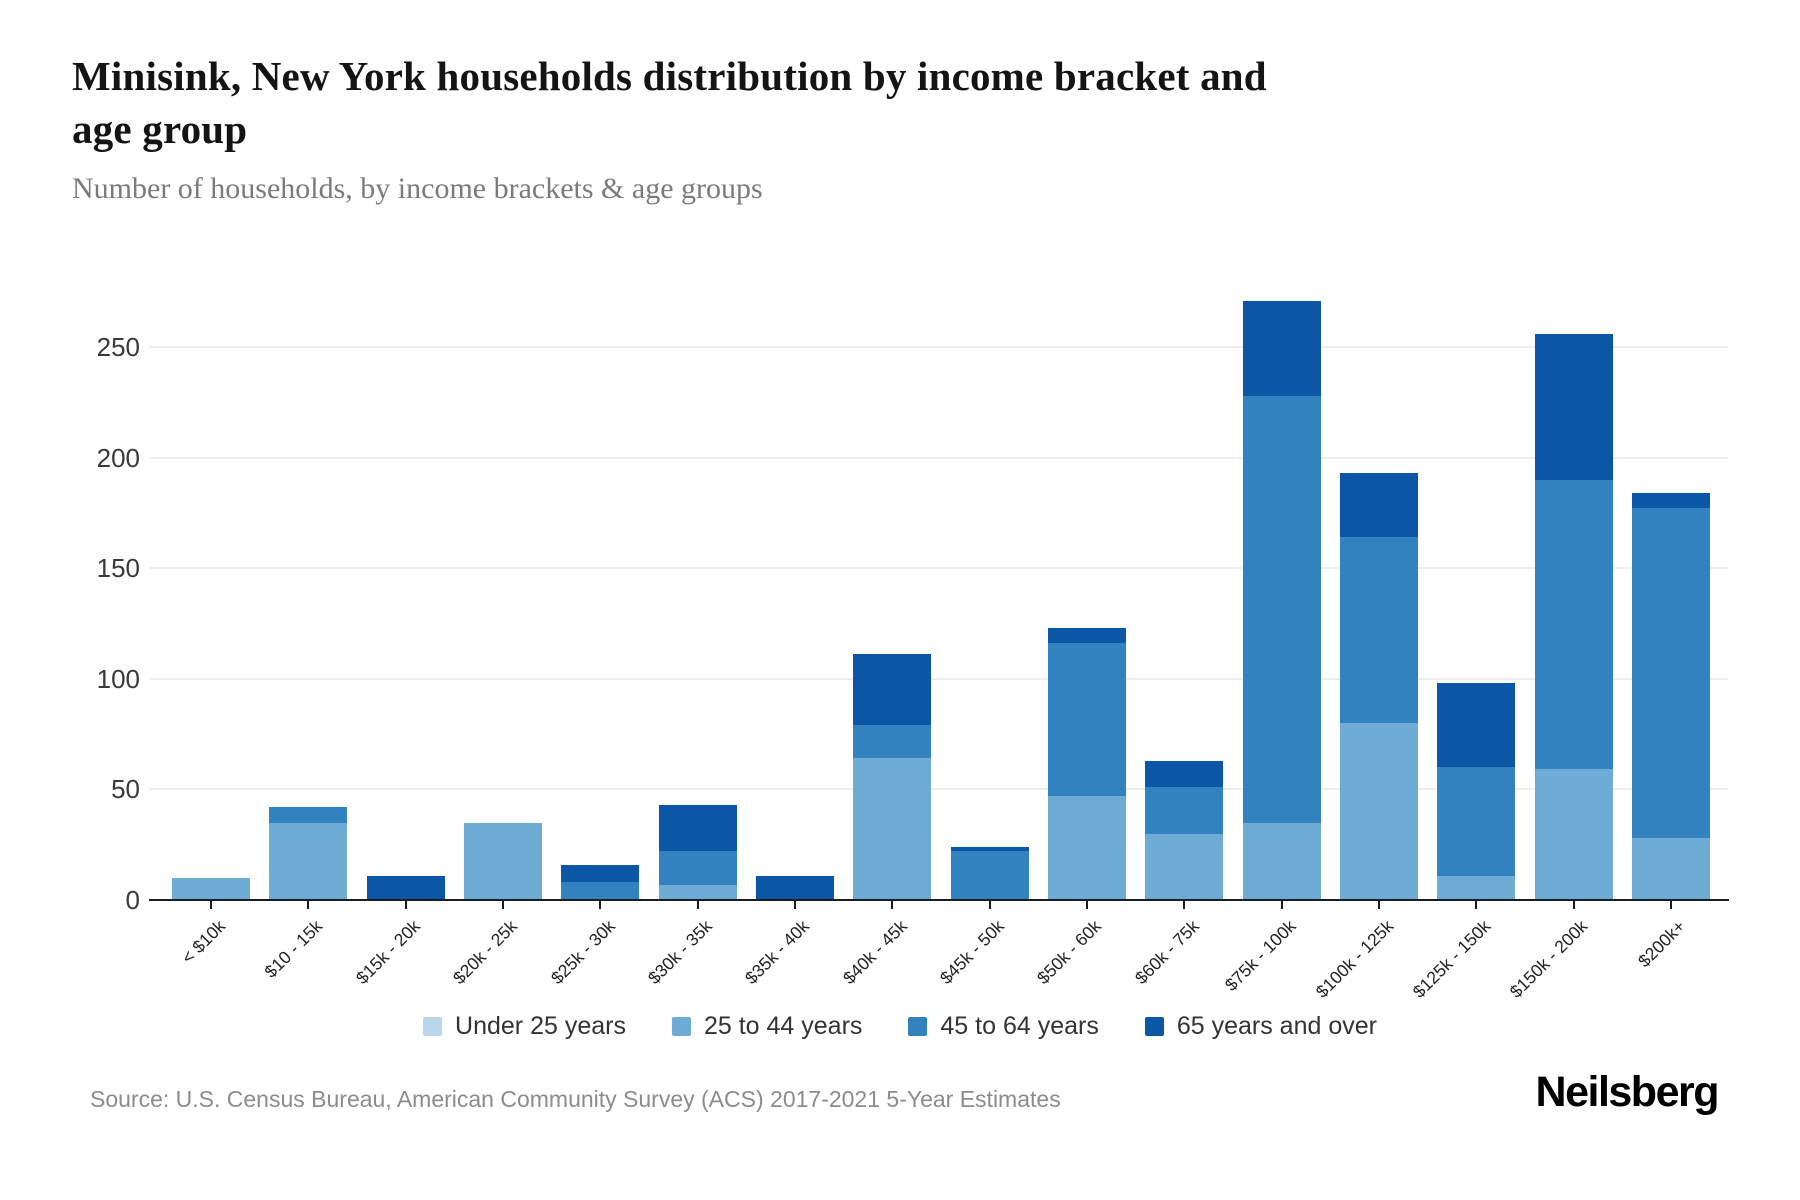  I want to click on x-axis-label: $50k - 60k, so click(1069, 952).